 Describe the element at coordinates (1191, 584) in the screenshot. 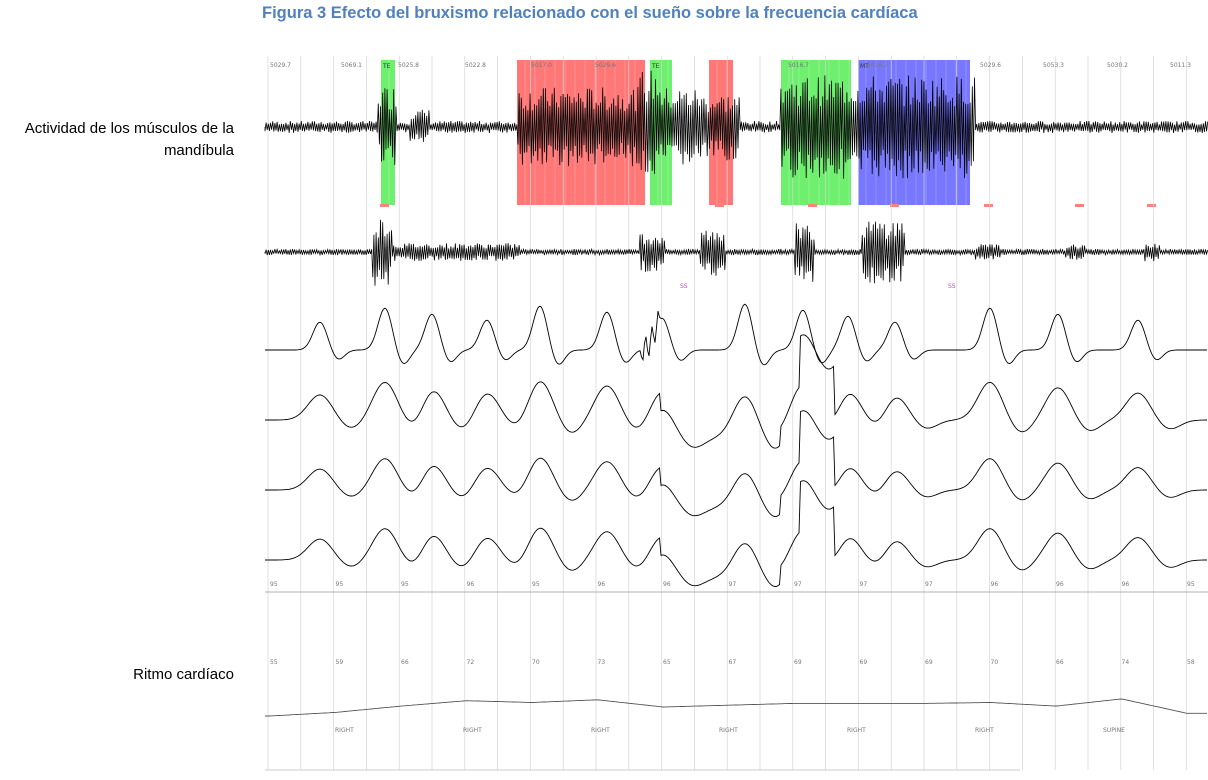

I see `spo2-value-14: 95` at that location.